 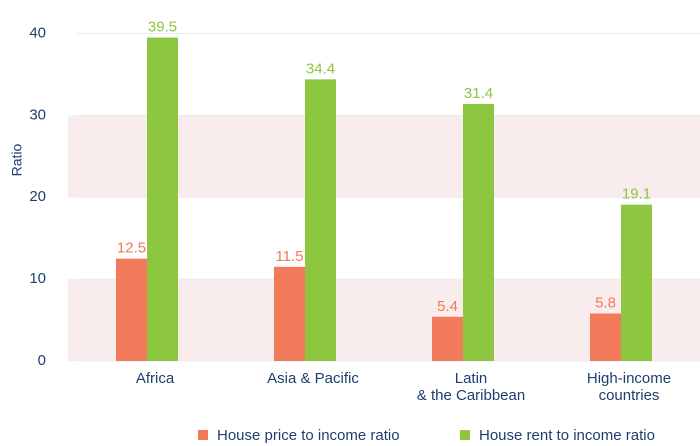 I want to click on y-tick-label: 30, so click(x=37, y=114).